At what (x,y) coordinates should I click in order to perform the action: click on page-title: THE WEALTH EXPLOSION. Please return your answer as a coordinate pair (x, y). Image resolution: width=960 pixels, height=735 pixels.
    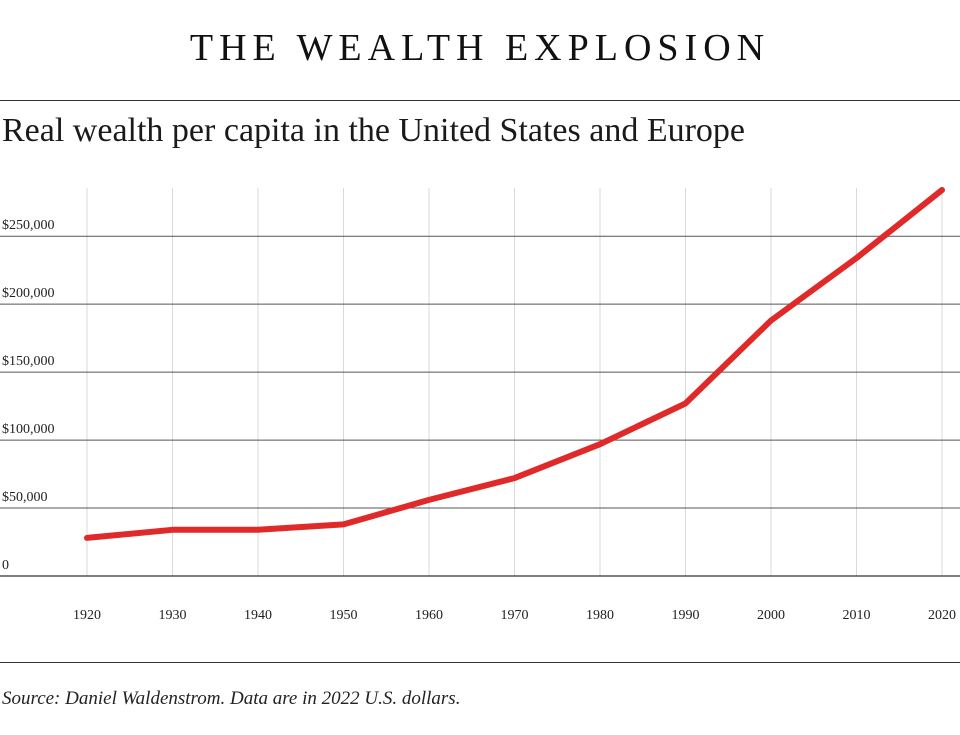
    Looking at the image, I should click on (480, 48).